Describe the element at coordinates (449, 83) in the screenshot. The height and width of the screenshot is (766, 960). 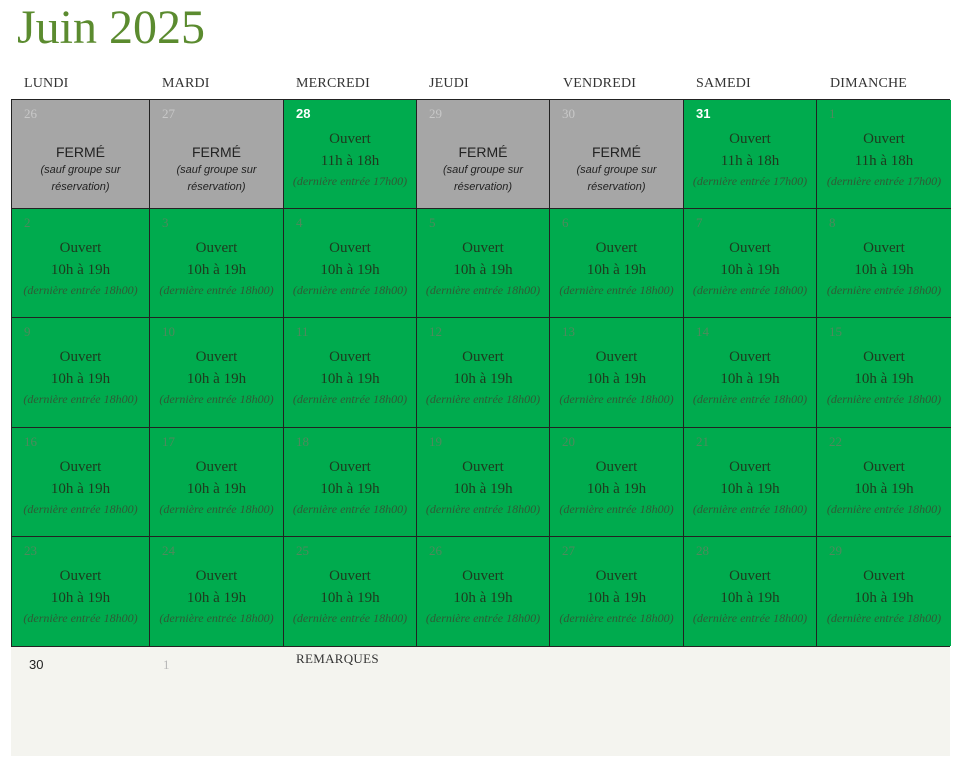
I see `weekday-thursday: JEUDI` at that location.